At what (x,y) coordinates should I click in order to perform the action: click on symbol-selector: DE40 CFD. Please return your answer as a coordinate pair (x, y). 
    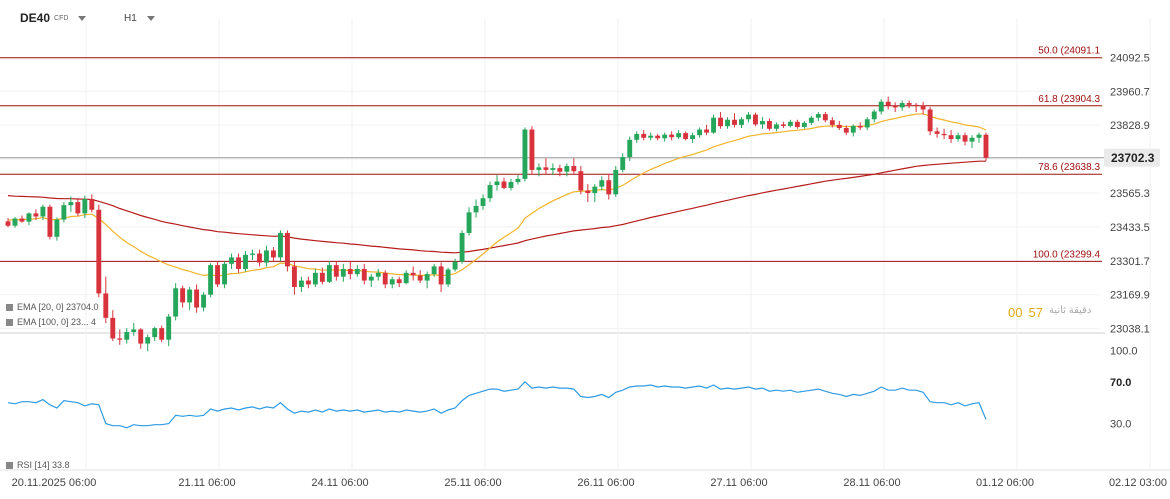
    Looking at the image, I should click on (53, 18).